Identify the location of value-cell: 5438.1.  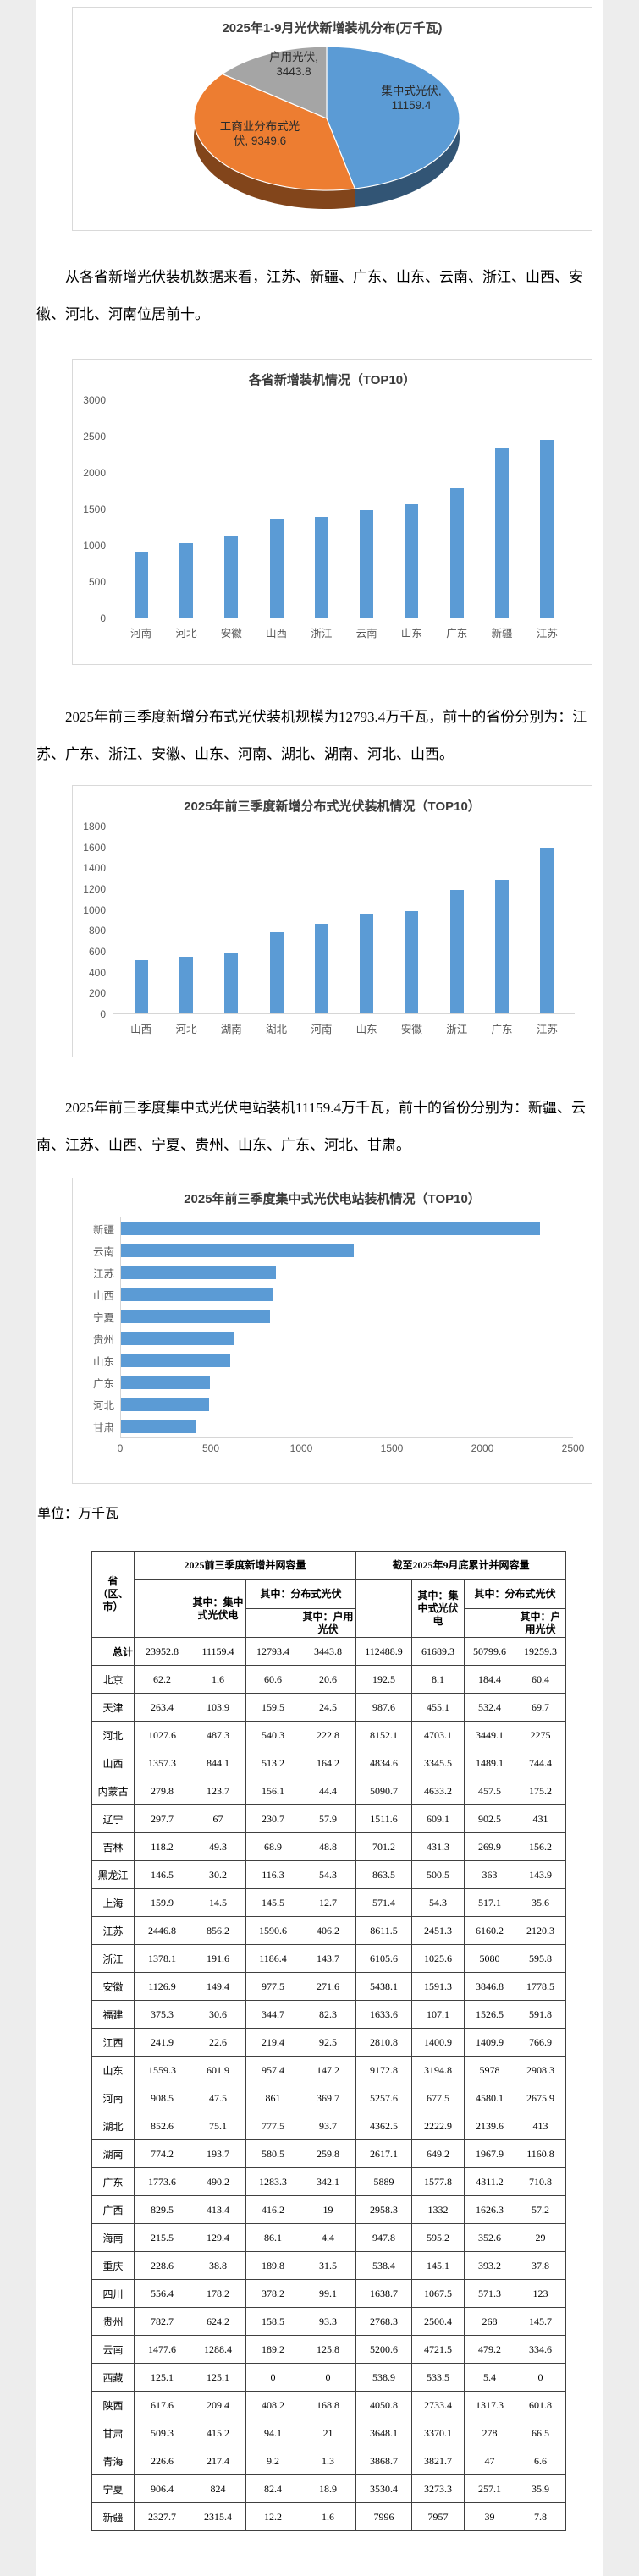
(384, 1987).